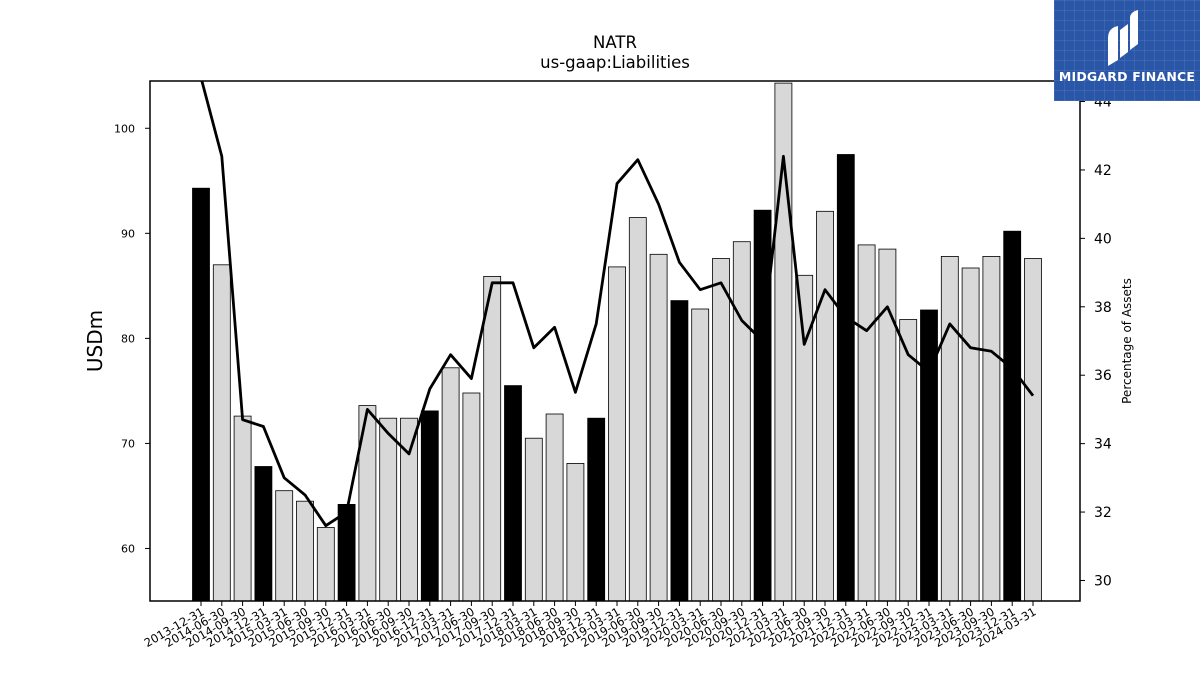 The image size is (1200, 675). Describe the element at coordinates (1103, 239) in the screenshot. I see `right-tick-label: 40` at that location.